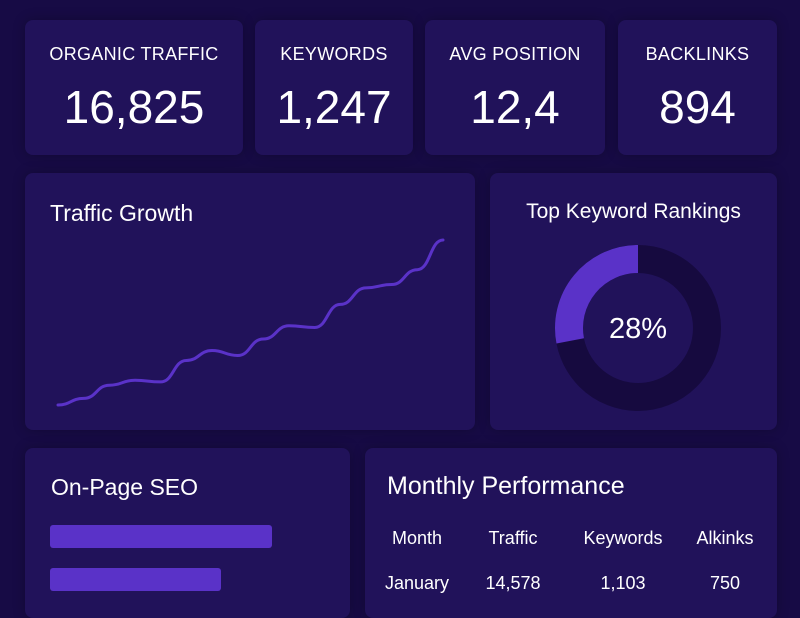 Image resolution: width=800 pixels, height=618 pixels. Describe the element at coordinates (515, 107) in the screenshot. I see `stat-value: 12,4` at that location.